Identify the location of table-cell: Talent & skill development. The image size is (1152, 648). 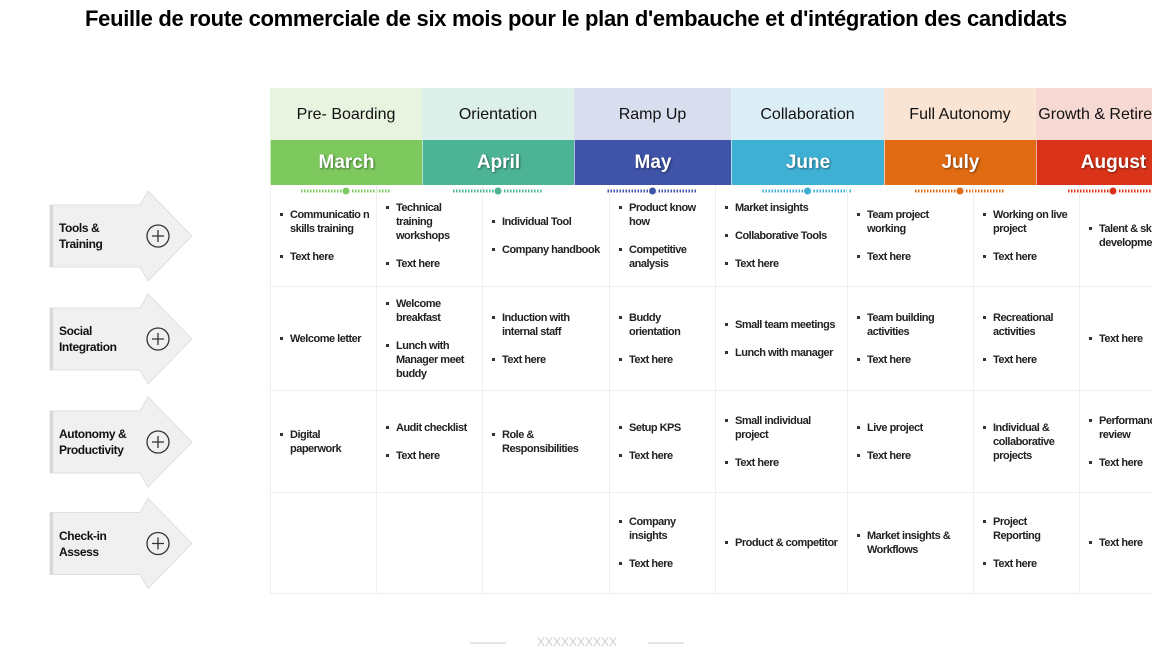
(1116, 236).